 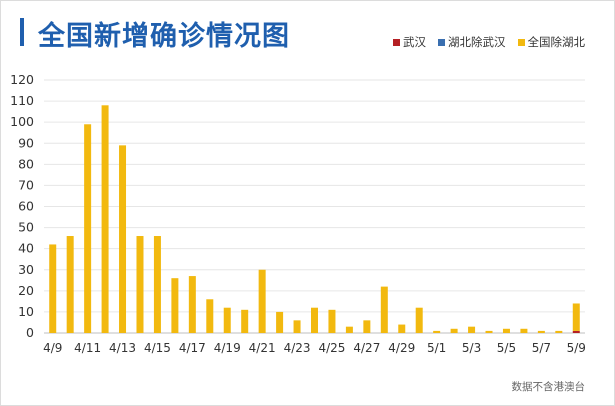 I want to click on x-tick-label: 4/21, so click(x=262, y=348).